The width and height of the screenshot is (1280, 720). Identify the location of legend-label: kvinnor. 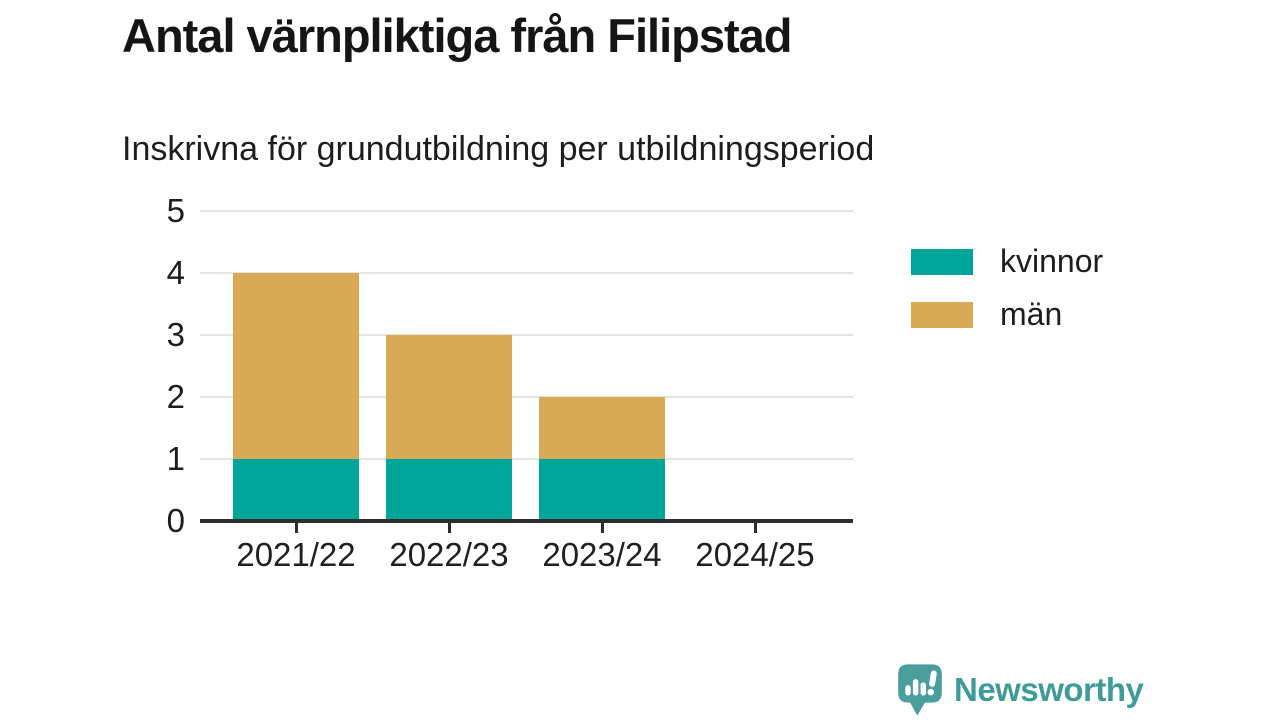
(1052, 261).